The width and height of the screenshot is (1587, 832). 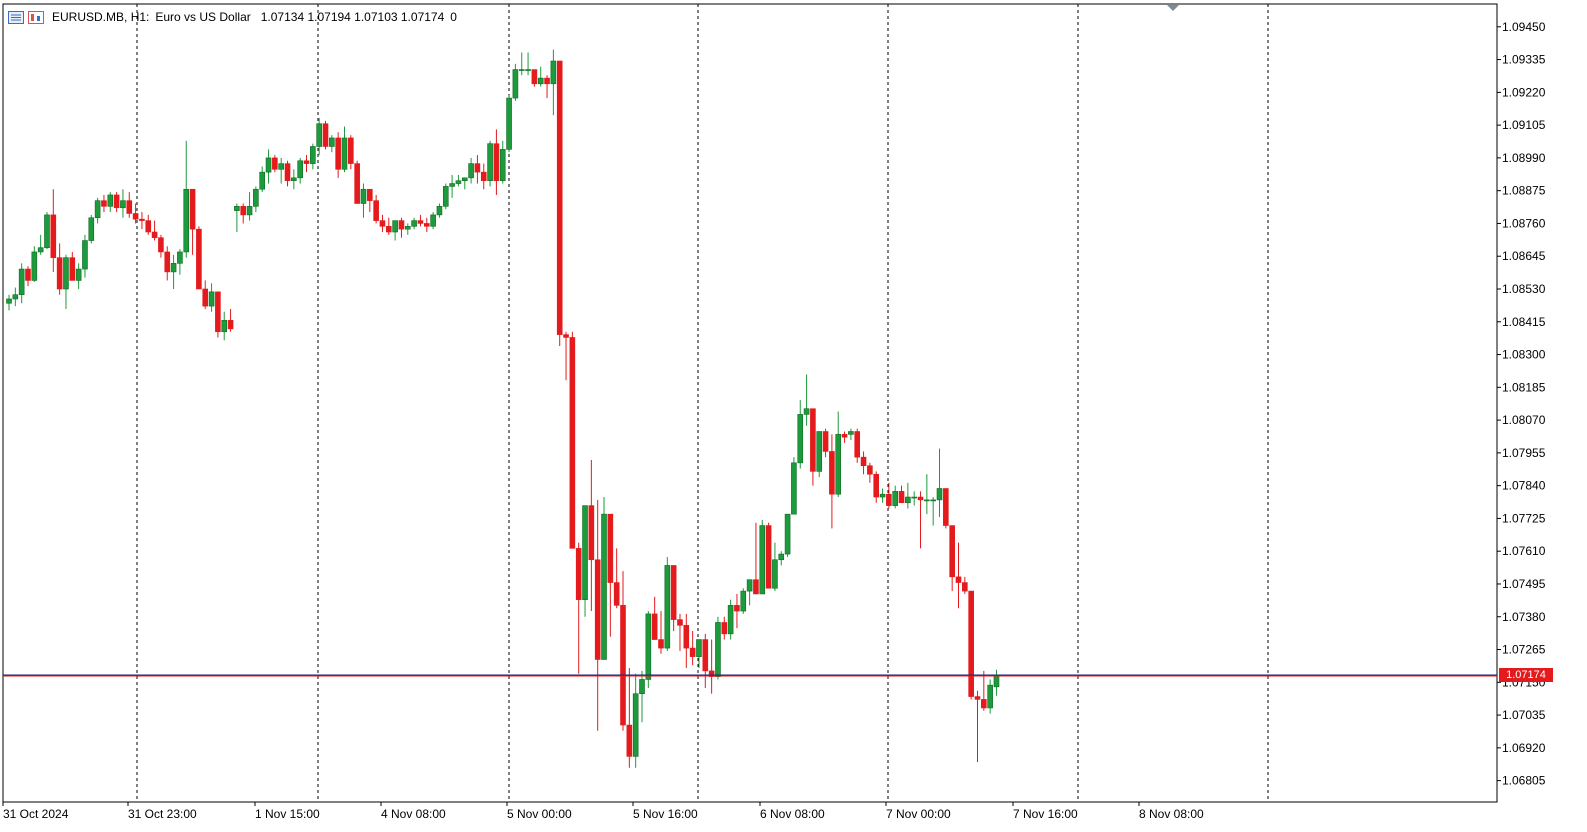 What do you see at coordinates (36, 17) in the screenshot?
I see `chart-color-icon` at bounding box center [36, 17].